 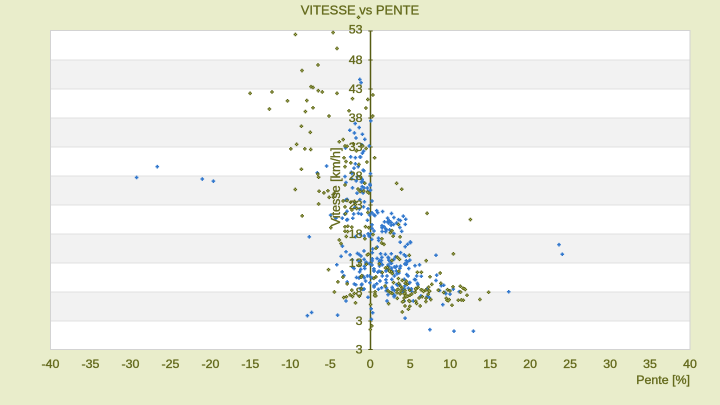 What do you see at coordinates (650, 364) in the screenshot?
I see `svg-text: 35` at bounding box center [650, 364].